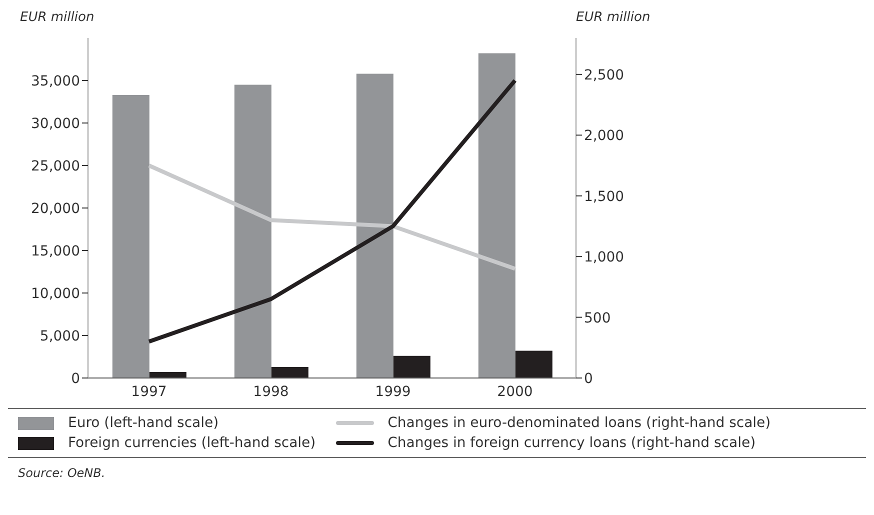 This screenshot has width=874, height=515. Describe the element at coordinates (271, 392) in the screenshot. I see `x-tick-label: 1998` at that location.